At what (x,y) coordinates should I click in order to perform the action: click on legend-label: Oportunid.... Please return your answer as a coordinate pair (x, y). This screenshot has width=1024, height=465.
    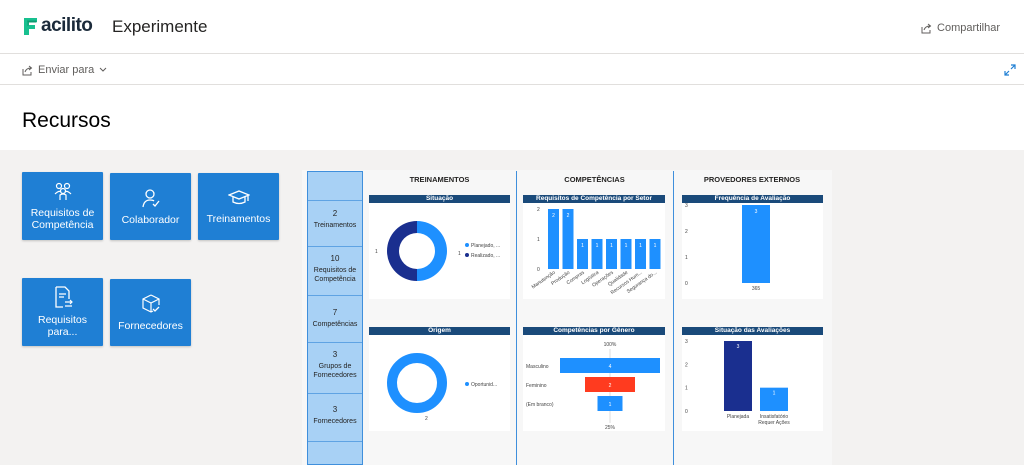
    Looking at the image, I should click on (484, 385).